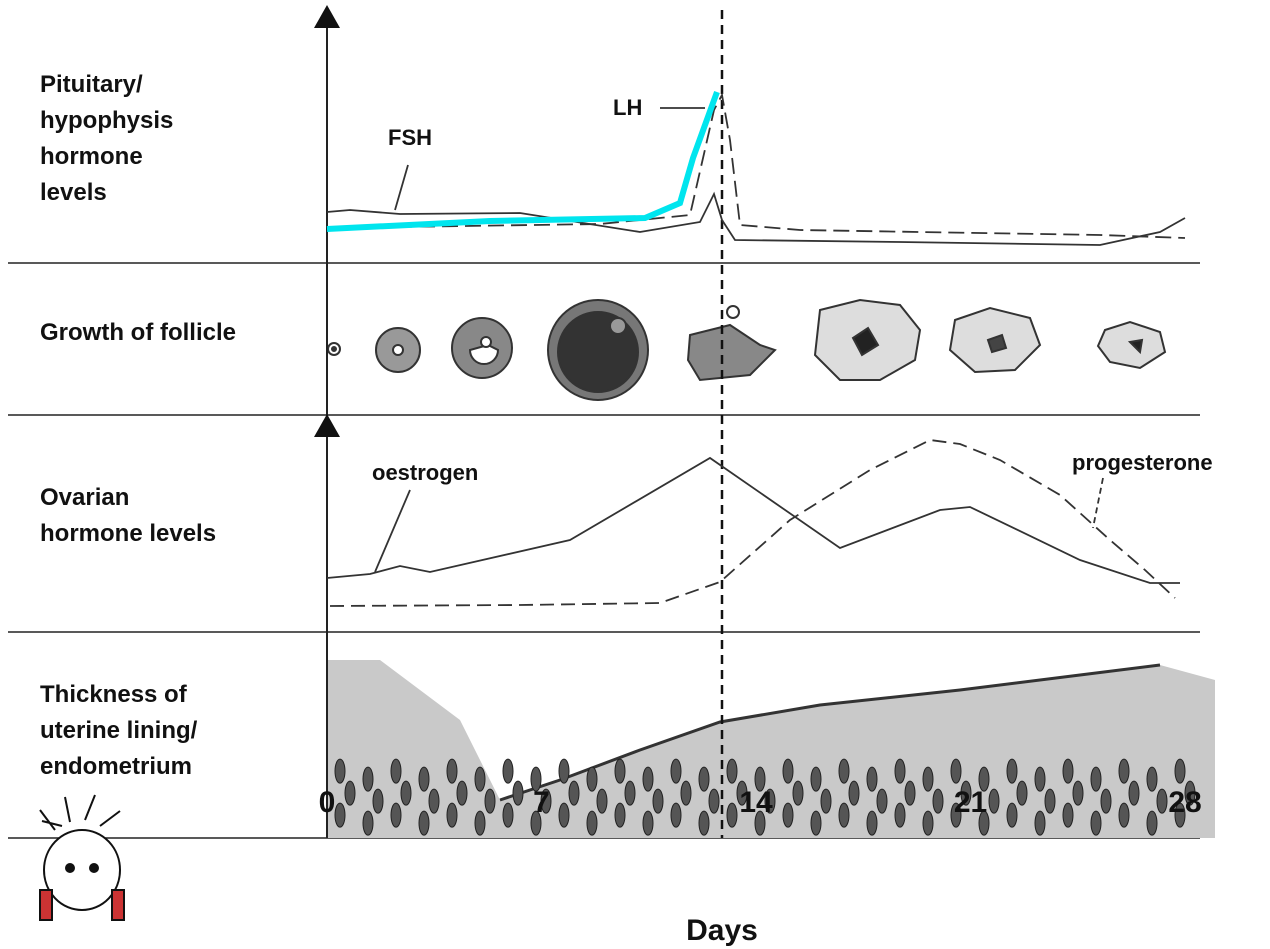 The image size is (1270, 949). Describe the element at coordinates (116, 766) in the screenshot. I see `row-label: endometrium` at that location.